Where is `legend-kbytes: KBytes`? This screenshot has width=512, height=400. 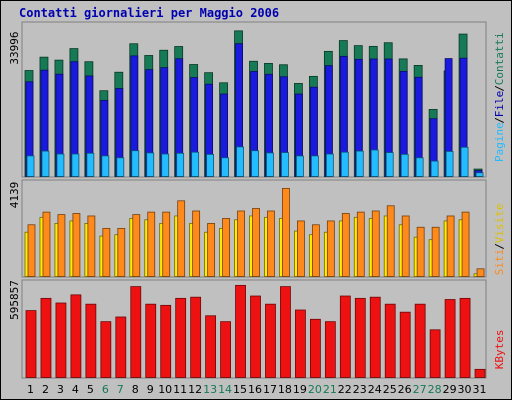
legend-kbytes: KBytes is located at coordinates (499, 349).